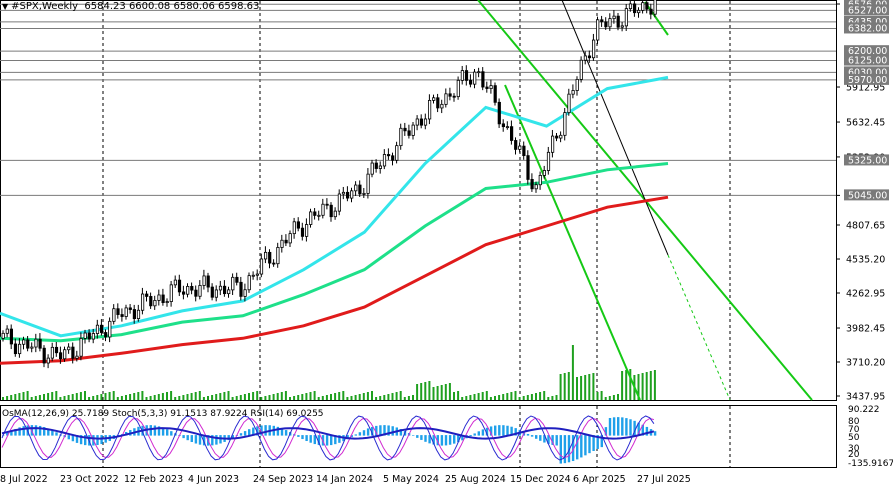  What do you see at coordinates (5, 6) in the screenshot?
I see `dropdown-arrow-icon: ▼` at bounding box center [5, 6].